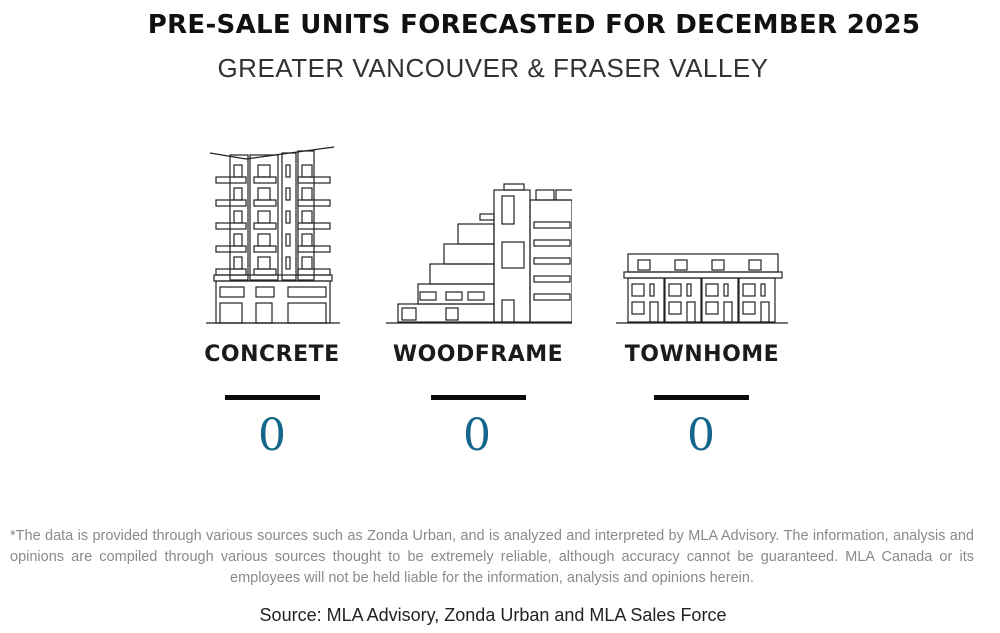 The image size is (1000, 633). What do you see at coordinates (272, 397) in the screenshot?
I see `divider-concrete` at bounding box center [272, 397].